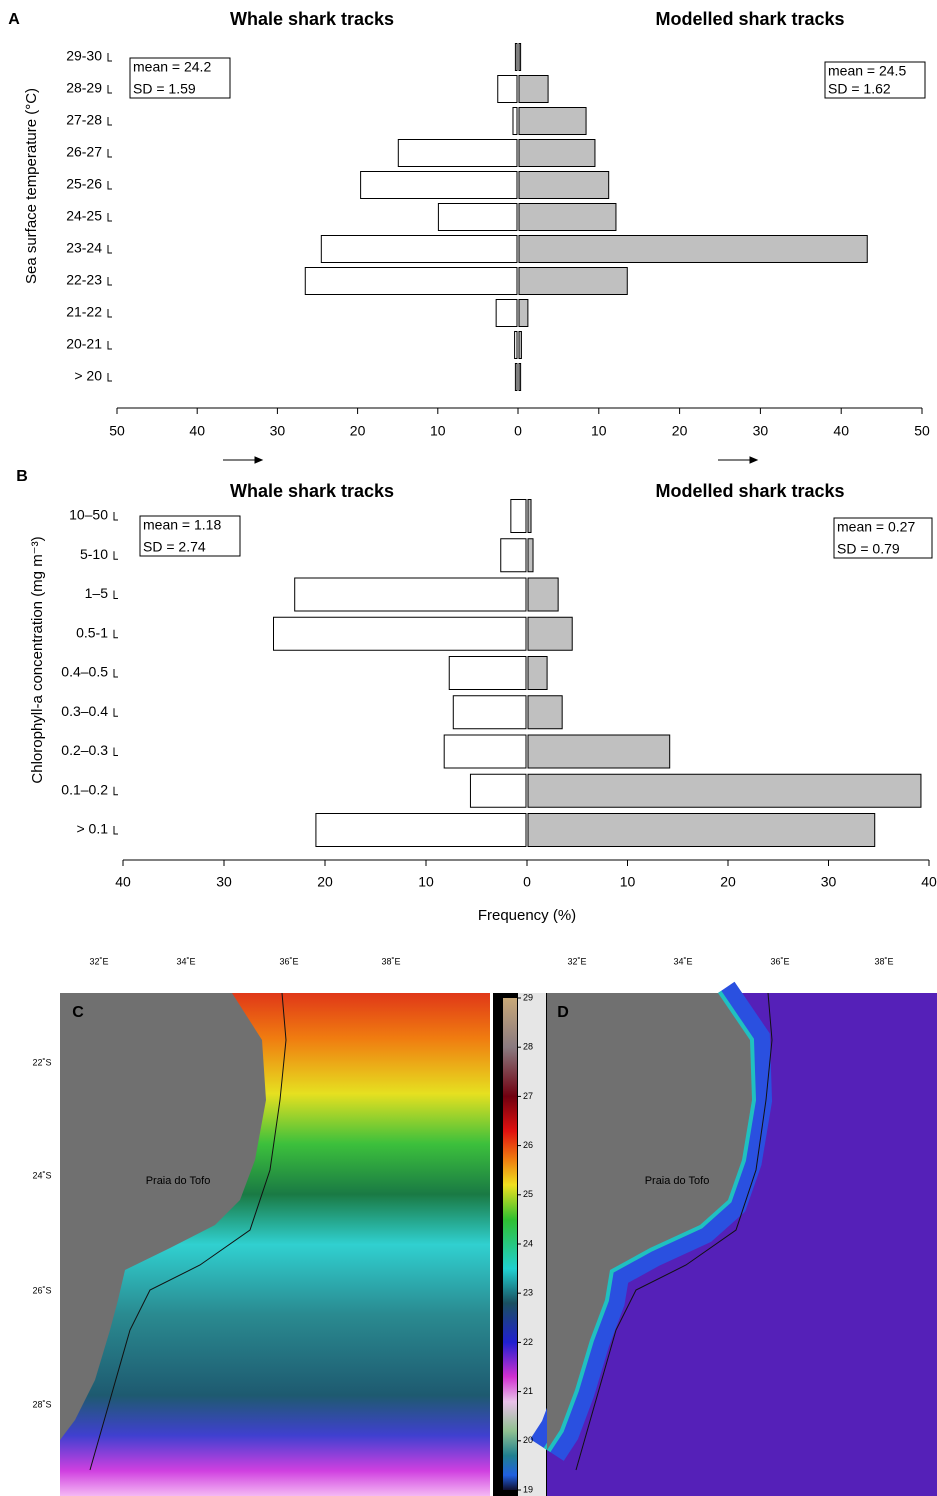 The width and height of the screenshot is (937, 1496). I want to click on colorbar-tick-label: 20, so click(528, 1440).